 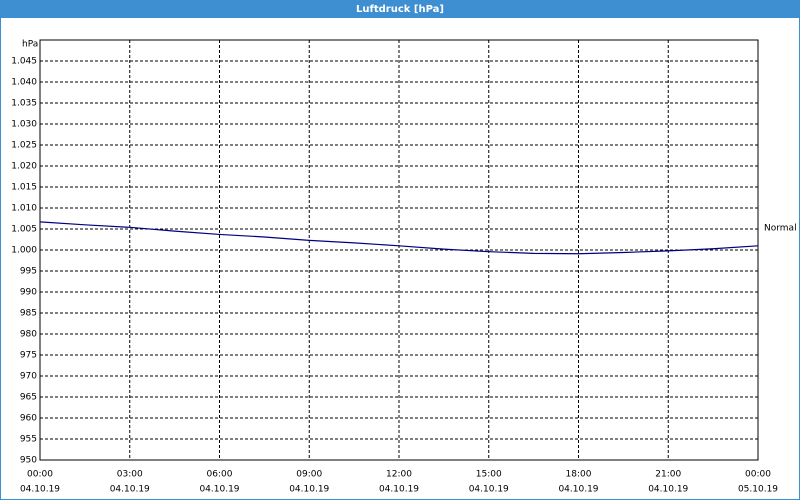 What do you see at coordinates (780, 228) in the screenshot?
I see `series-label: Normal` at bounding box center [780, 228].